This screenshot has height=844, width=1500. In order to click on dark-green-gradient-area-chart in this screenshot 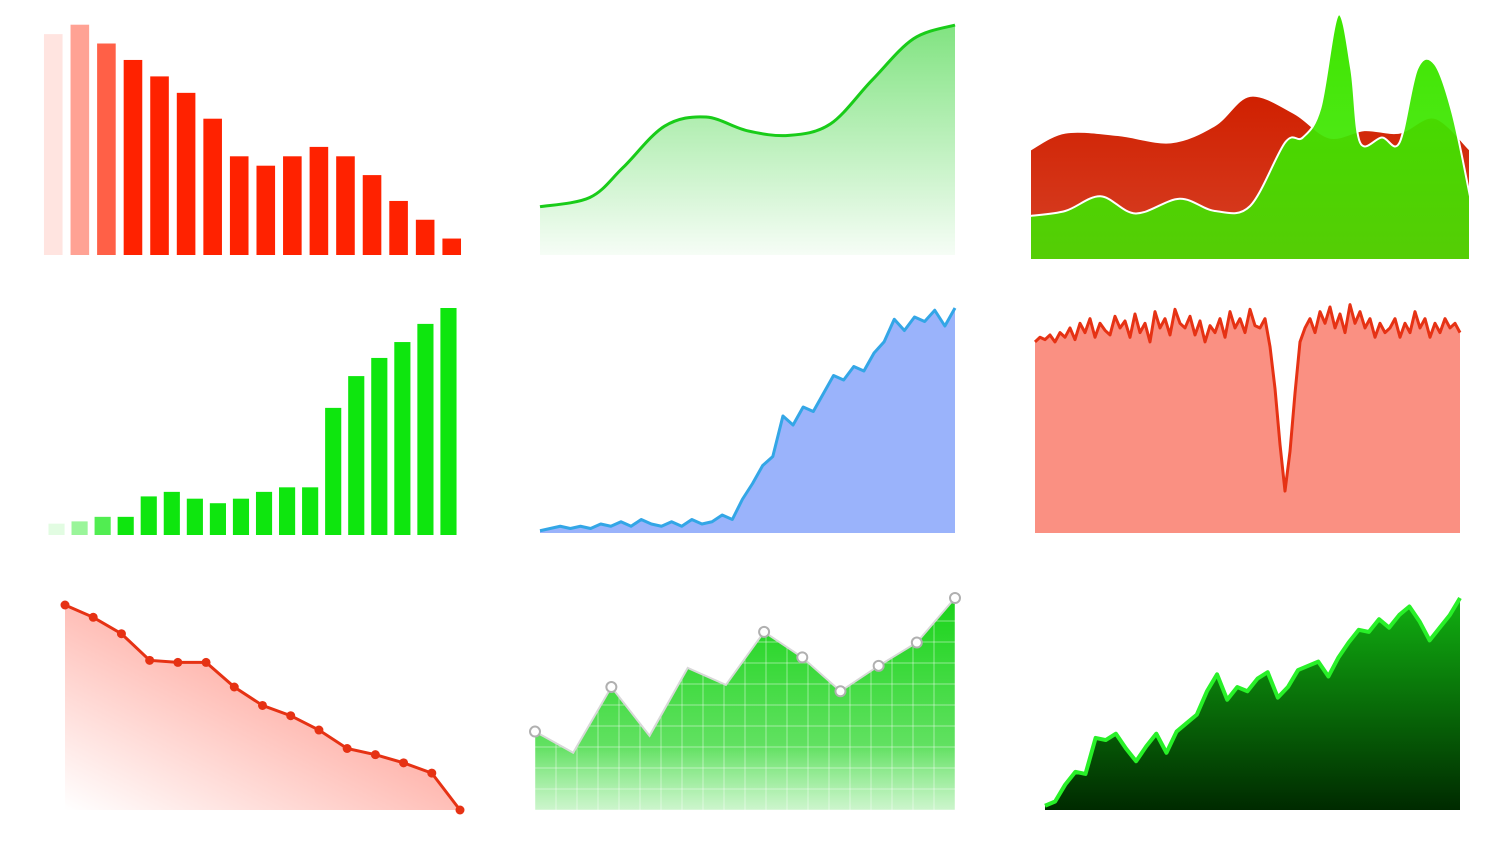, I will do `click(1253, 703)`.